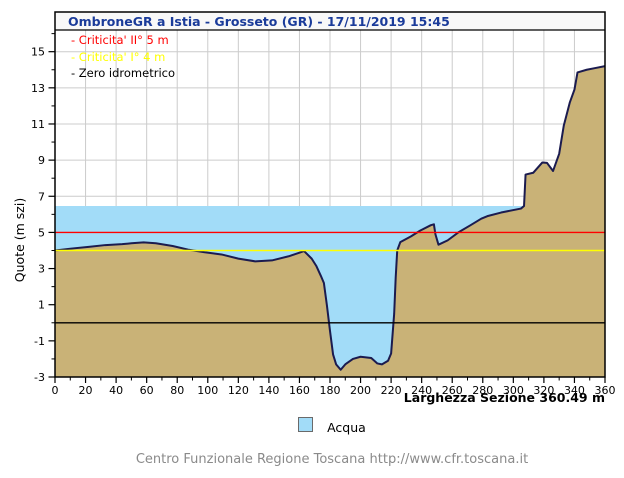 This screenshot has width=624, height=478. Describe the element at coordinates (238, 390) in the screenshot. I see `x-tick-label: 120` at that location.